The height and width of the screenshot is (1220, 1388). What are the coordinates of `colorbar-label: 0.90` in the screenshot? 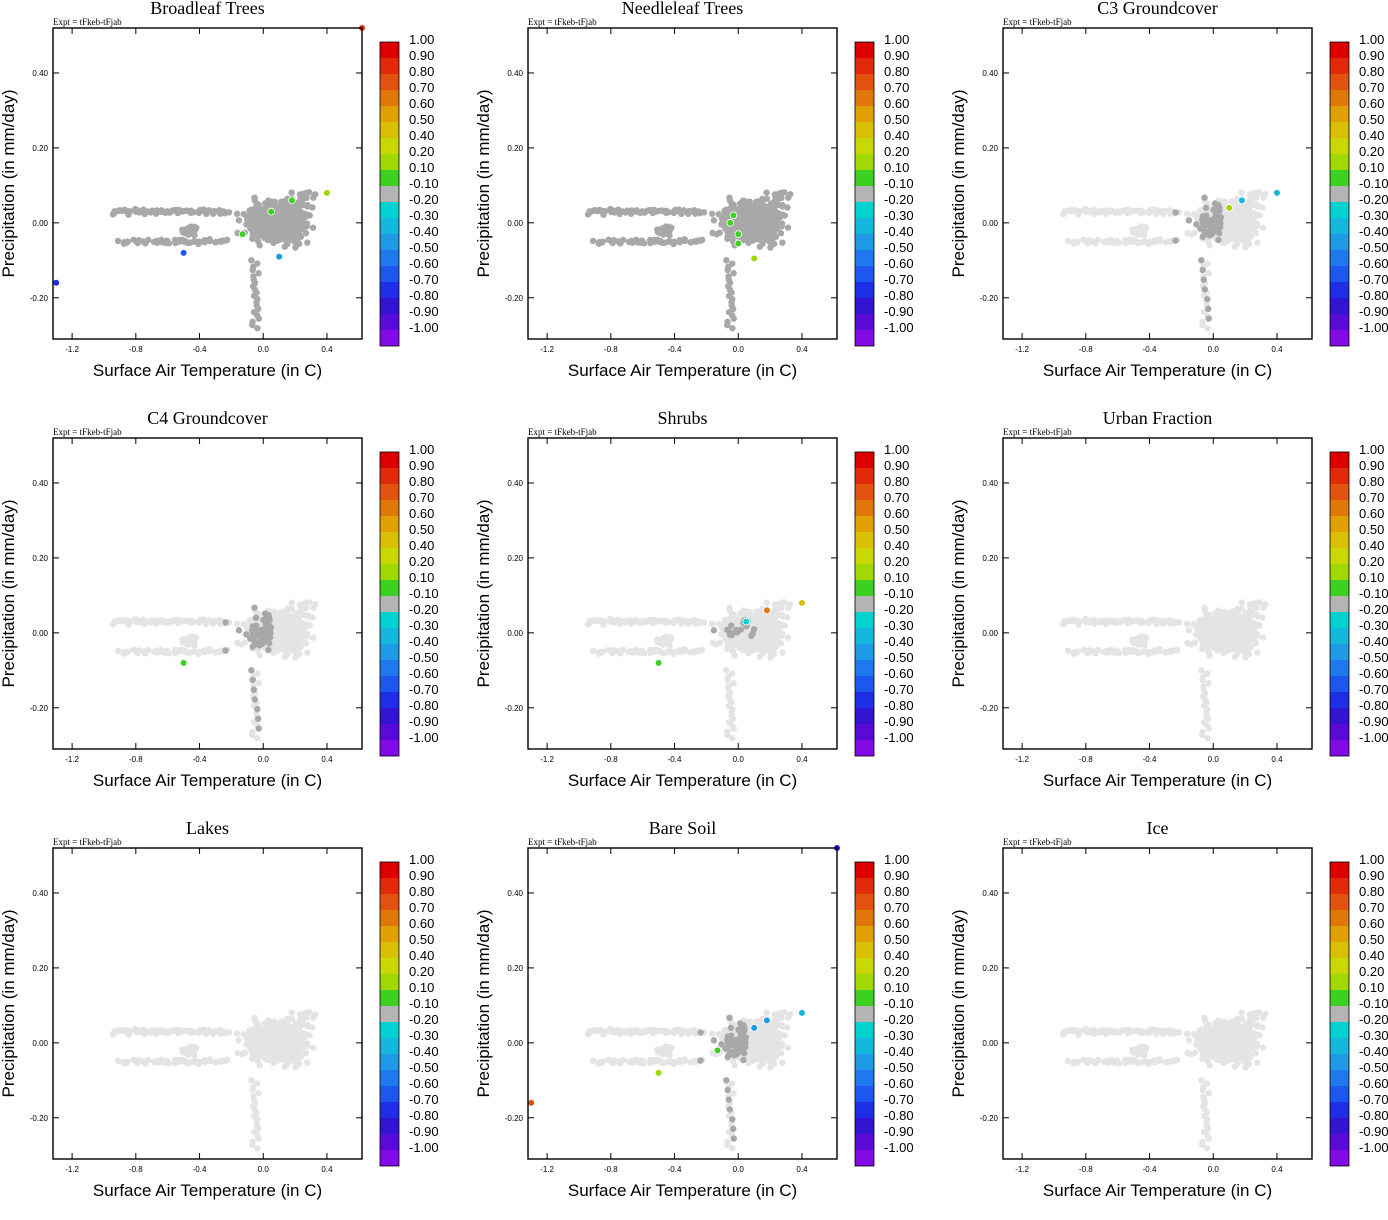 It's located at (421, 465).